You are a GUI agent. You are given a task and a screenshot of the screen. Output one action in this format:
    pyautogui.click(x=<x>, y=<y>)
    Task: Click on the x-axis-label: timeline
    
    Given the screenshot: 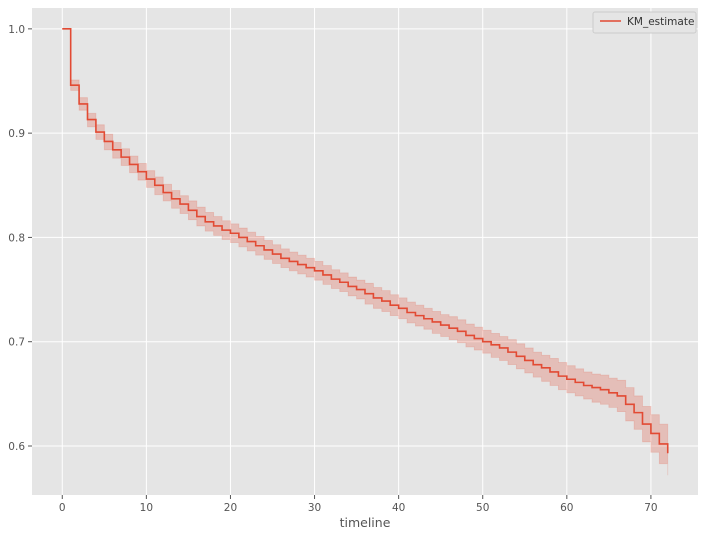 What is the action you would take?
    pyautogui.click(x=365, y=522)
    